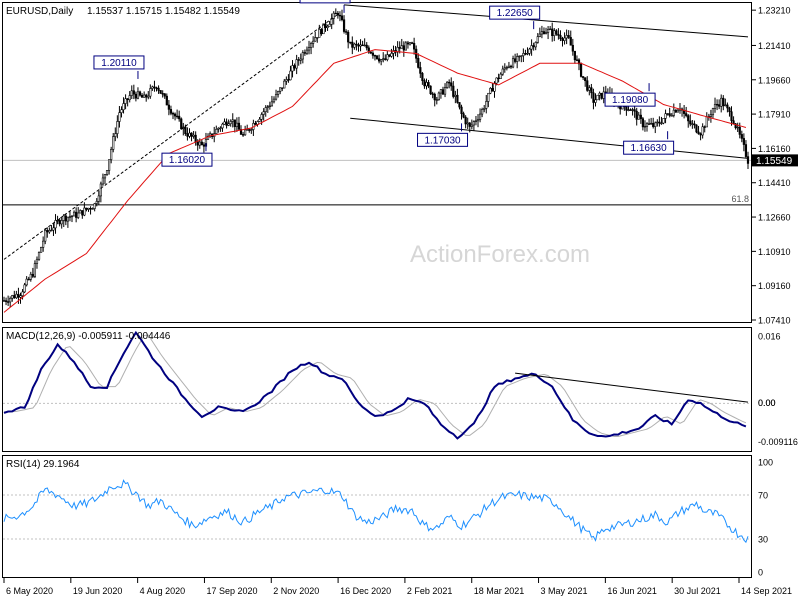  What do you see at coordinates (546, 21) in the screenshot?
I see `upper-channel-line` at bounding box center [546, 21].